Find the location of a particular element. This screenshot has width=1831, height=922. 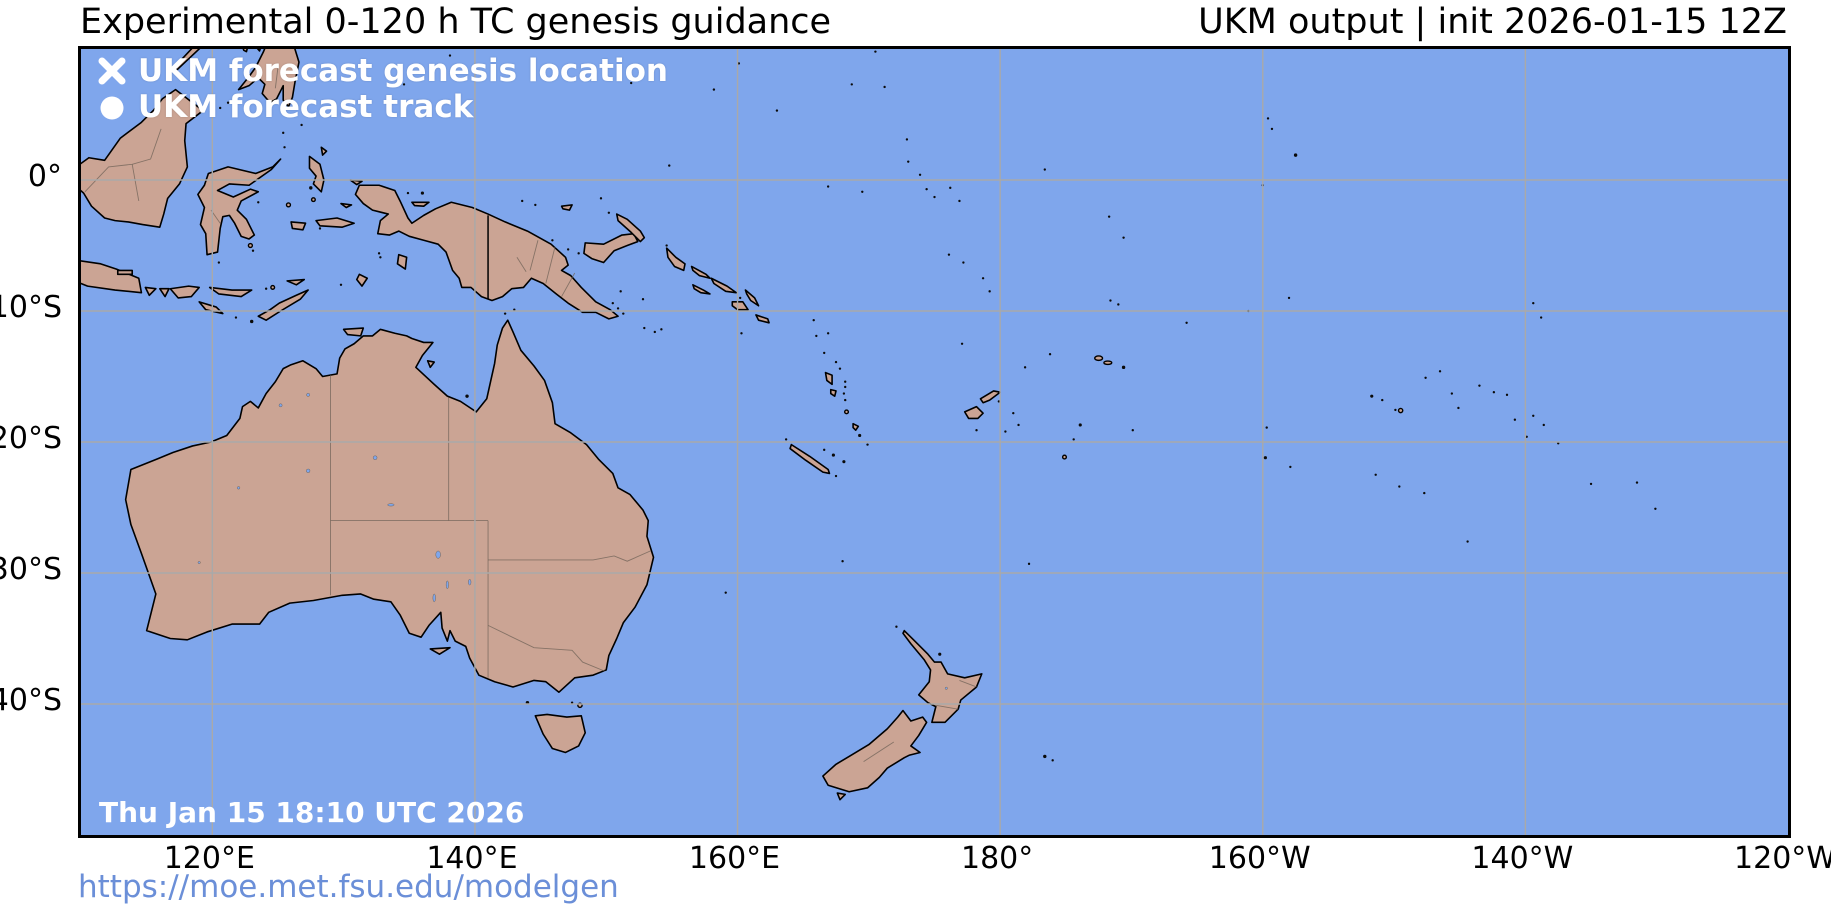

legend-row: UKM forecast track is located at coordinates (381, 107).